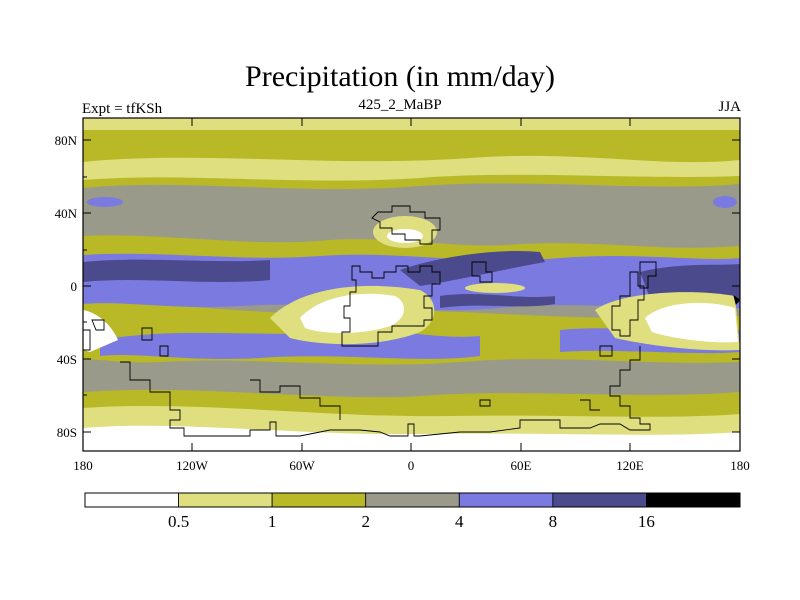 The image size is (800, 600). What do you see at coordinates (87, 340) in the screenshot?
I see `coastline-west-edge` at bounding box center [87, 340].